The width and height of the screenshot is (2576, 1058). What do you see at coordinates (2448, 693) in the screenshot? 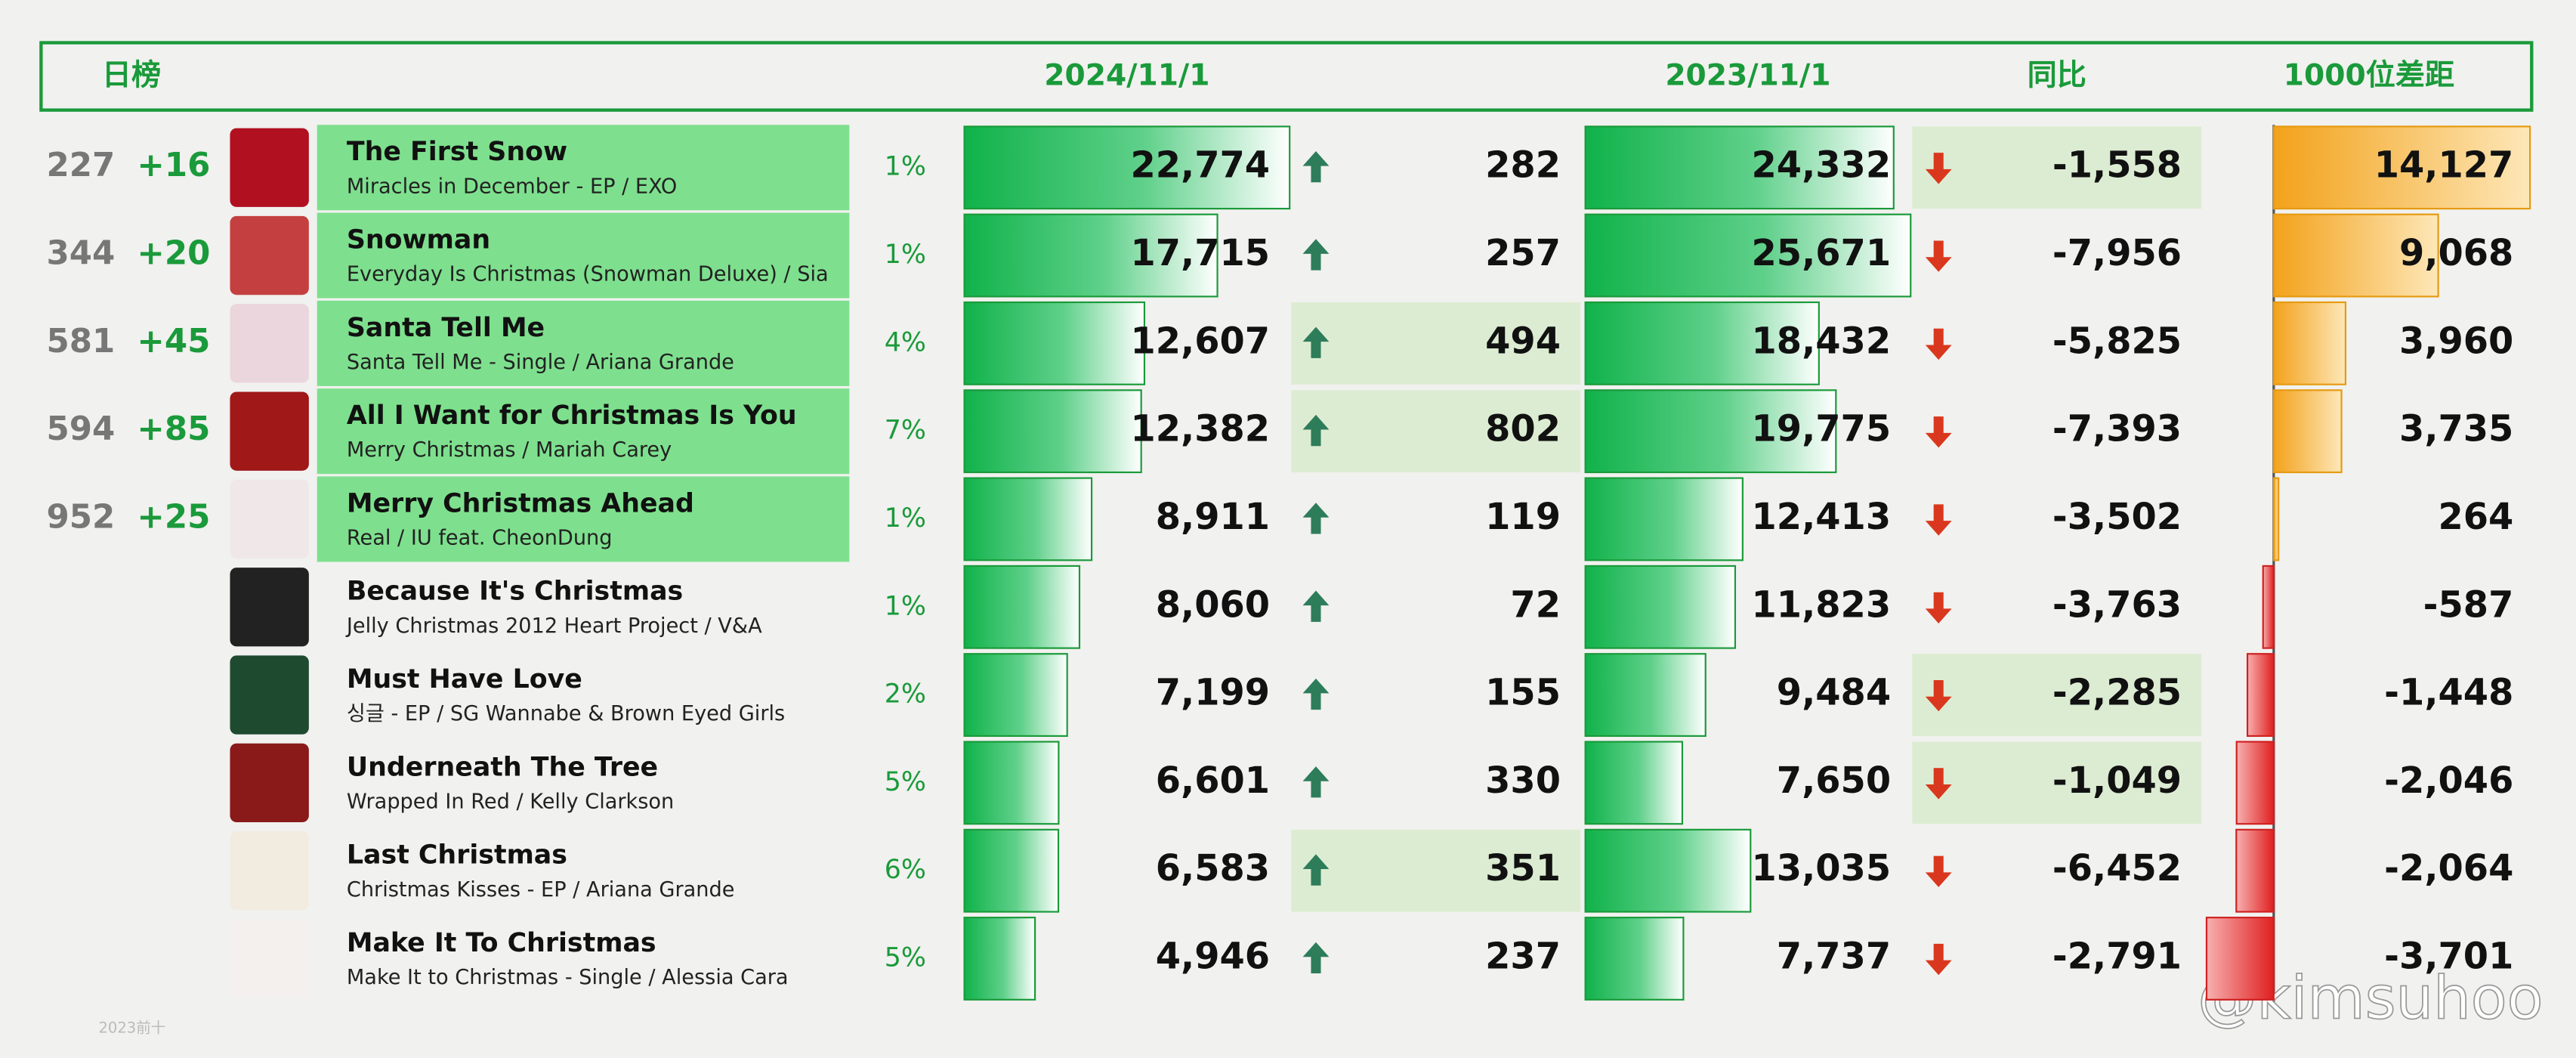
I see `gap: -1,448` at bounding box center [2448, 693].